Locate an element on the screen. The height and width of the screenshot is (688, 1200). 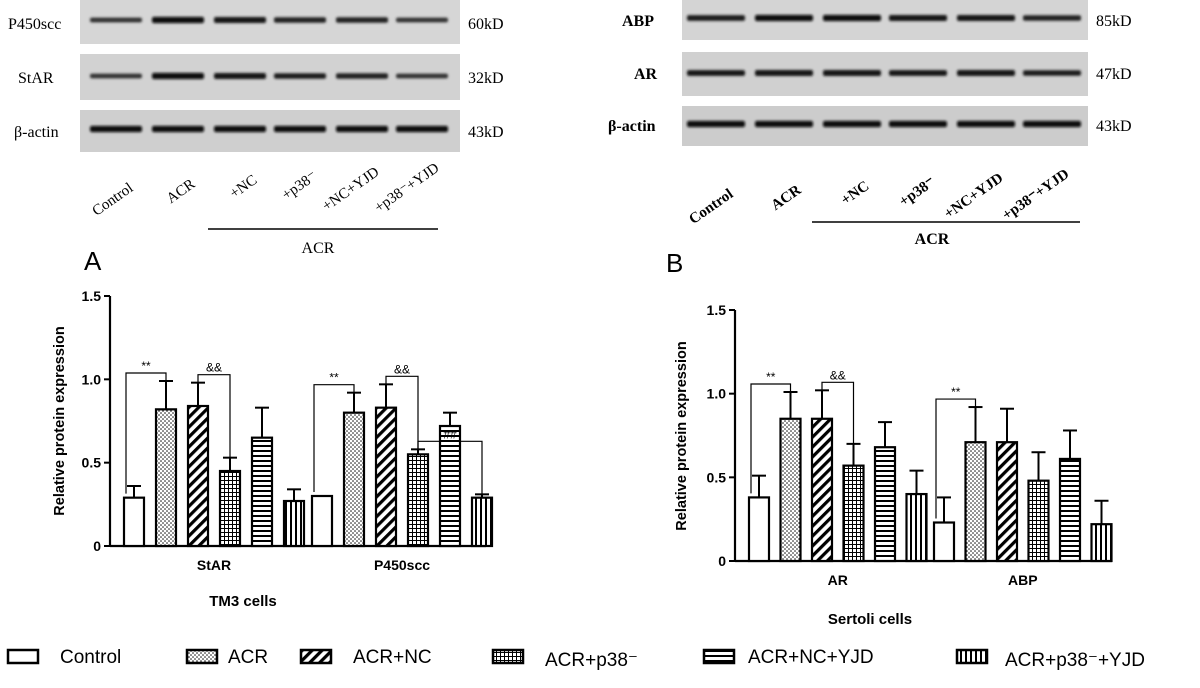
legend-item-acr: ACR is located at coordinates (226, 657).